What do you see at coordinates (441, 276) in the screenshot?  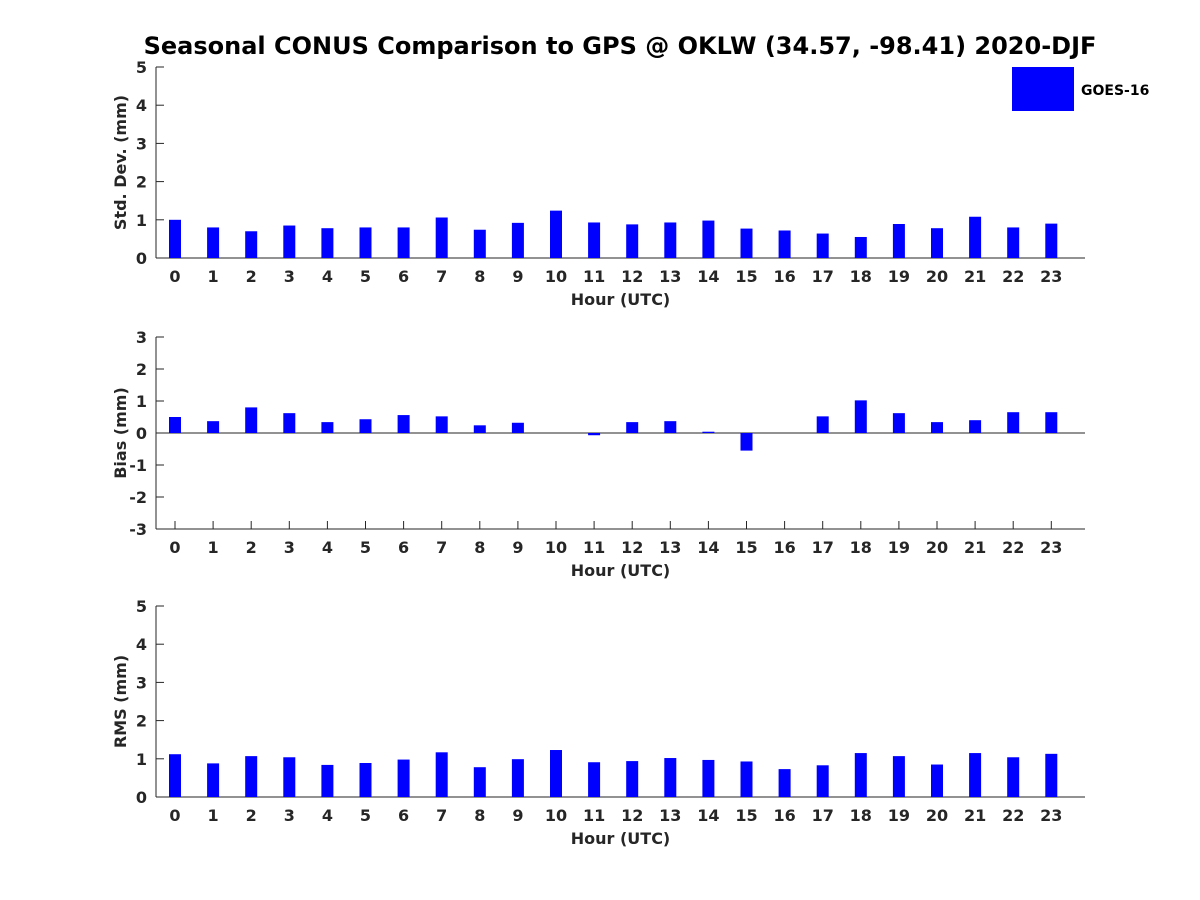 I see `x-tick-label: 7` at bounding box center [441, 276].